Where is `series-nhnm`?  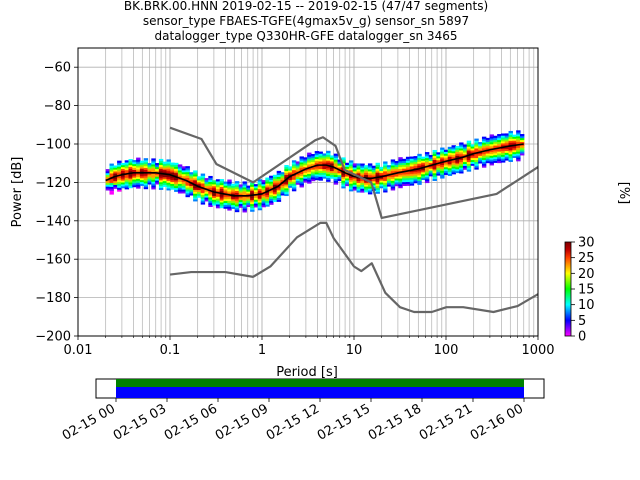
series-nhnm is located at coordinates (353, 173).